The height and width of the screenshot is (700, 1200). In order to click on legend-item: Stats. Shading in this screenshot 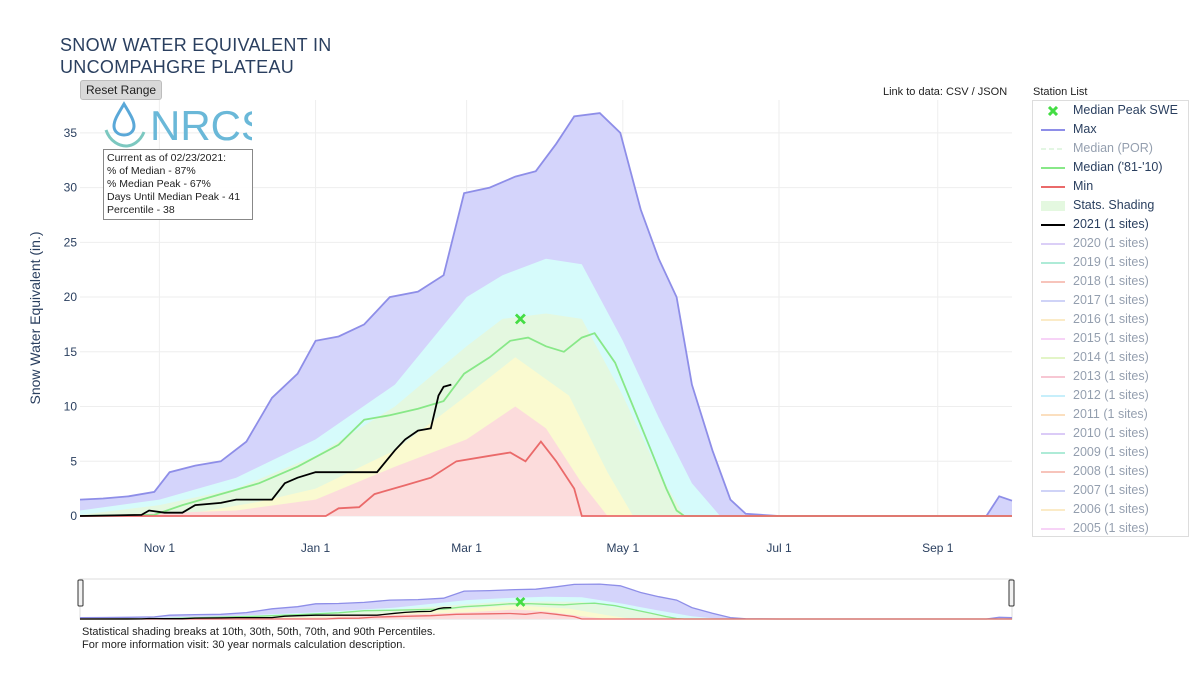, I will do `click(1110, 205)`.